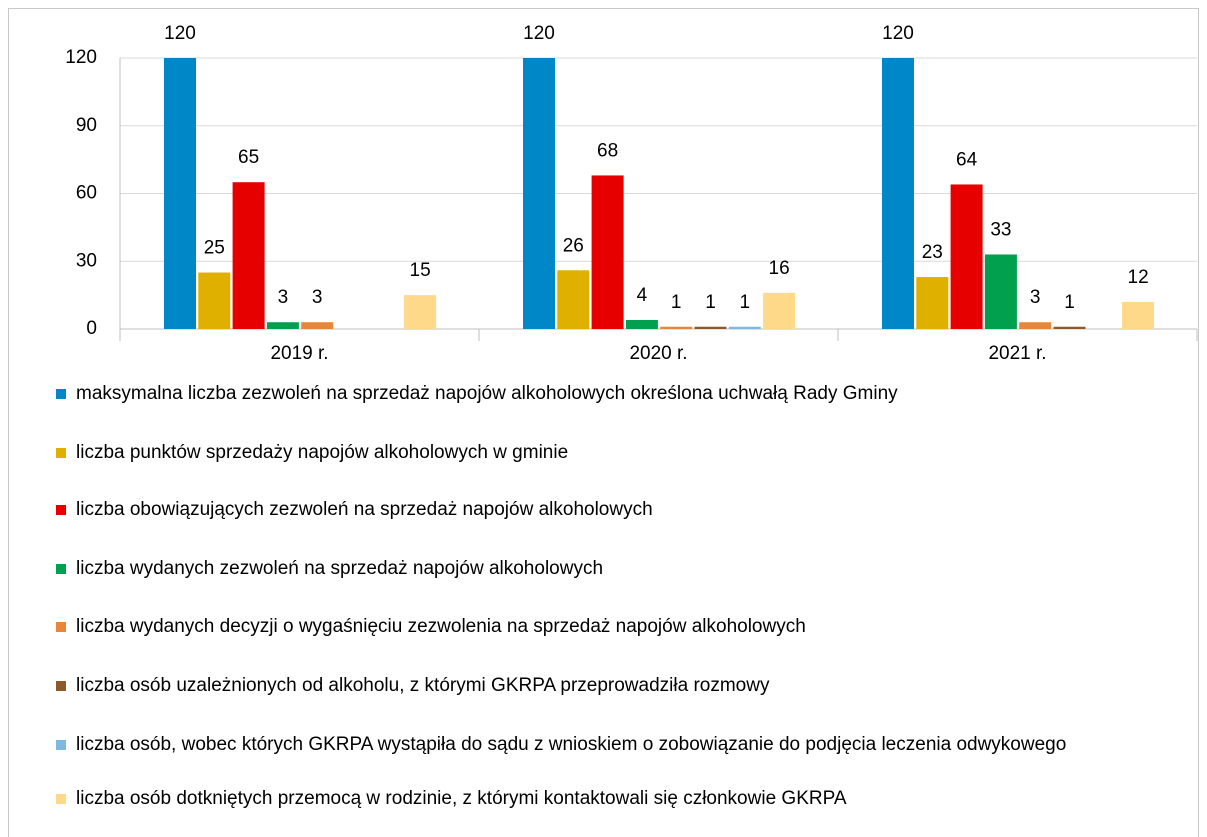 The image size is (1207, 837). What do you see at coordinates (86, 260) in the screenshot?
I see `y-tick-label: 30` at bounding box center [86, 260].